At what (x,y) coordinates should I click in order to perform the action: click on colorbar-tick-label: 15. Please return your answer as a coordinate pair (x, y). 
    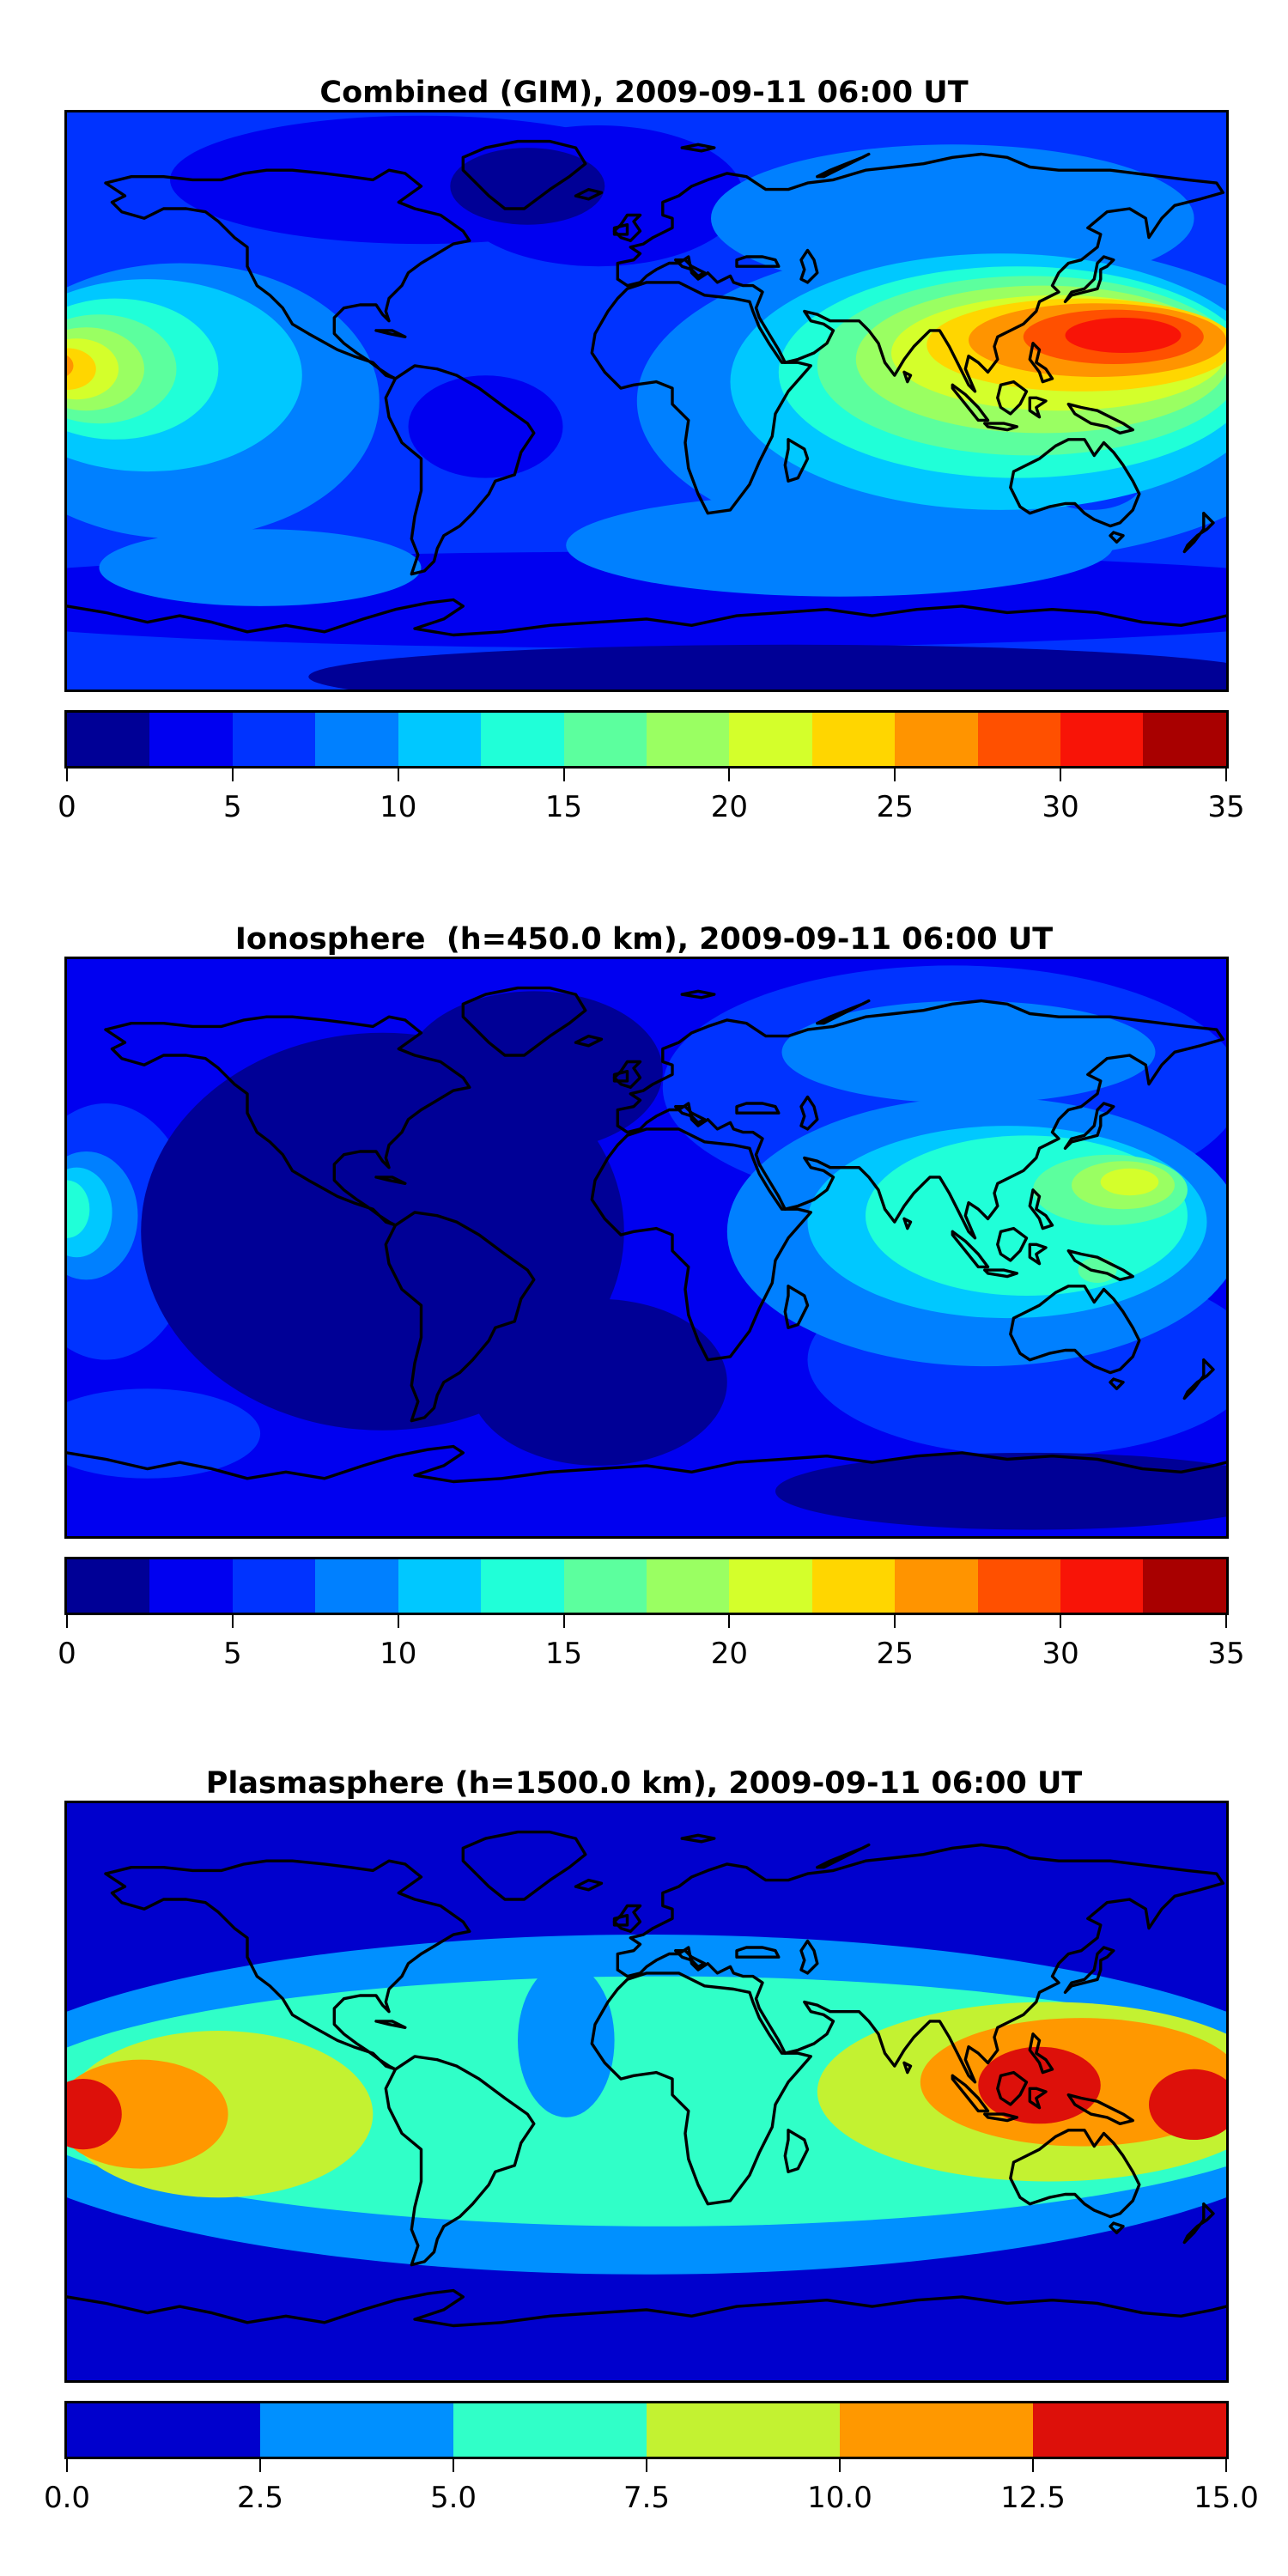
    Looking at the image, I should click on (563, 1654).